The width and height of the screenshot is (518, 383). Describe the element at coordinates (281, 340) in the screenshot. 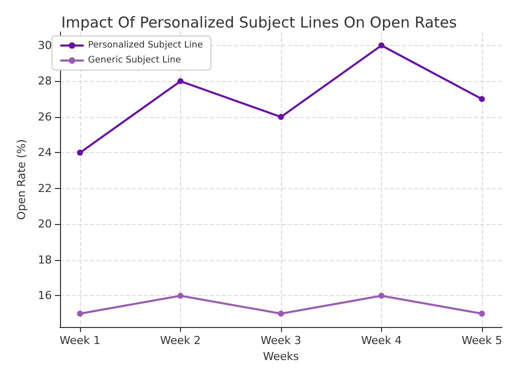

I see `x-tick-label: Week 3` at that location.